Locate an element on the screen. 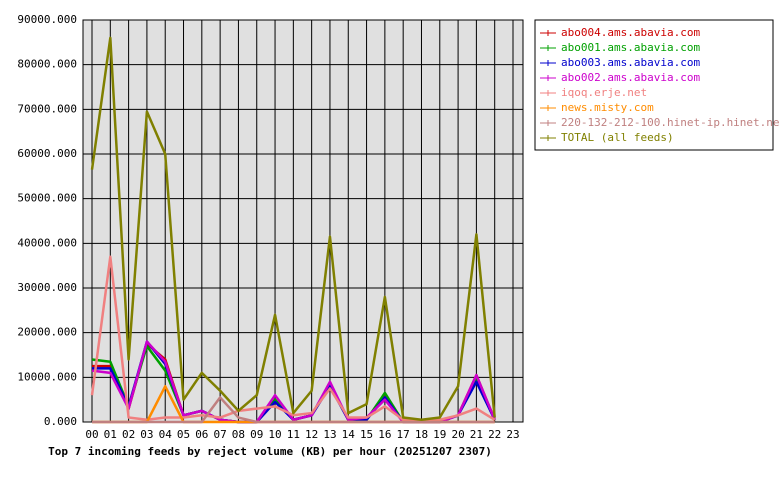 The image size is (780, 484). y-tick-label: 80000.000 is located at coordinates (47, 64).